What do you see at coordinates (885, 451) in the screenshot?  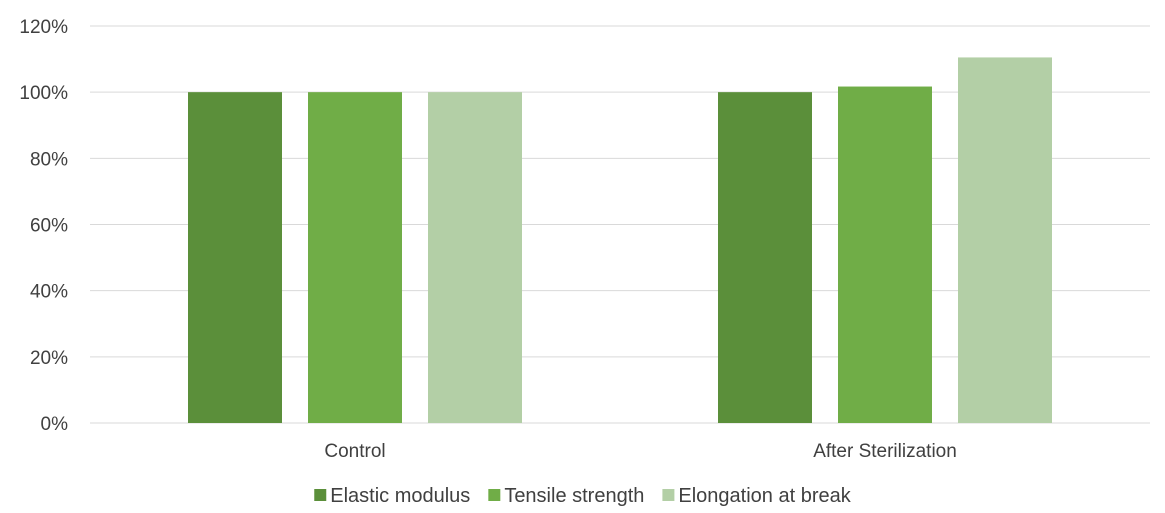 I see `x-category-label: After Sterilization` at bounding box center [885, 451].